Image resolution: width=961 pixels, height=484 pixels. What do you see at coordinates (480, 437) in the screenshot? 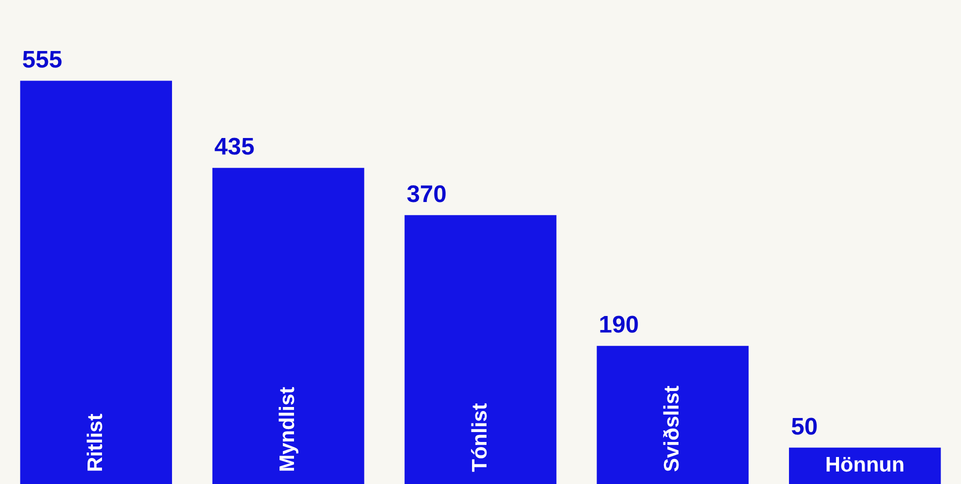
I see `x-tick-label: Tónlist` at bounding box center [480, 437].